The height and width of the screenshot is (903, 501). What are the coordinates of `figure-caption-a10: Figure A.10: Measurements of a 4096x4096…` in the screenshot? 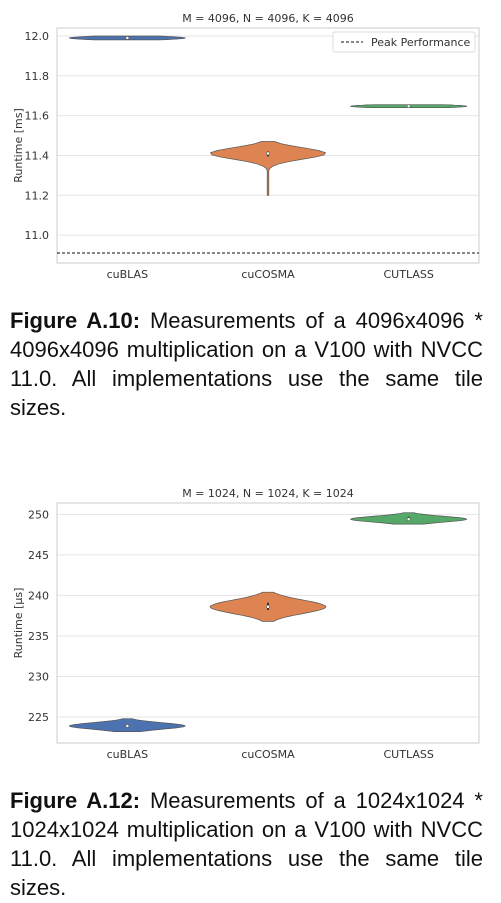 It's located at (246, 364).